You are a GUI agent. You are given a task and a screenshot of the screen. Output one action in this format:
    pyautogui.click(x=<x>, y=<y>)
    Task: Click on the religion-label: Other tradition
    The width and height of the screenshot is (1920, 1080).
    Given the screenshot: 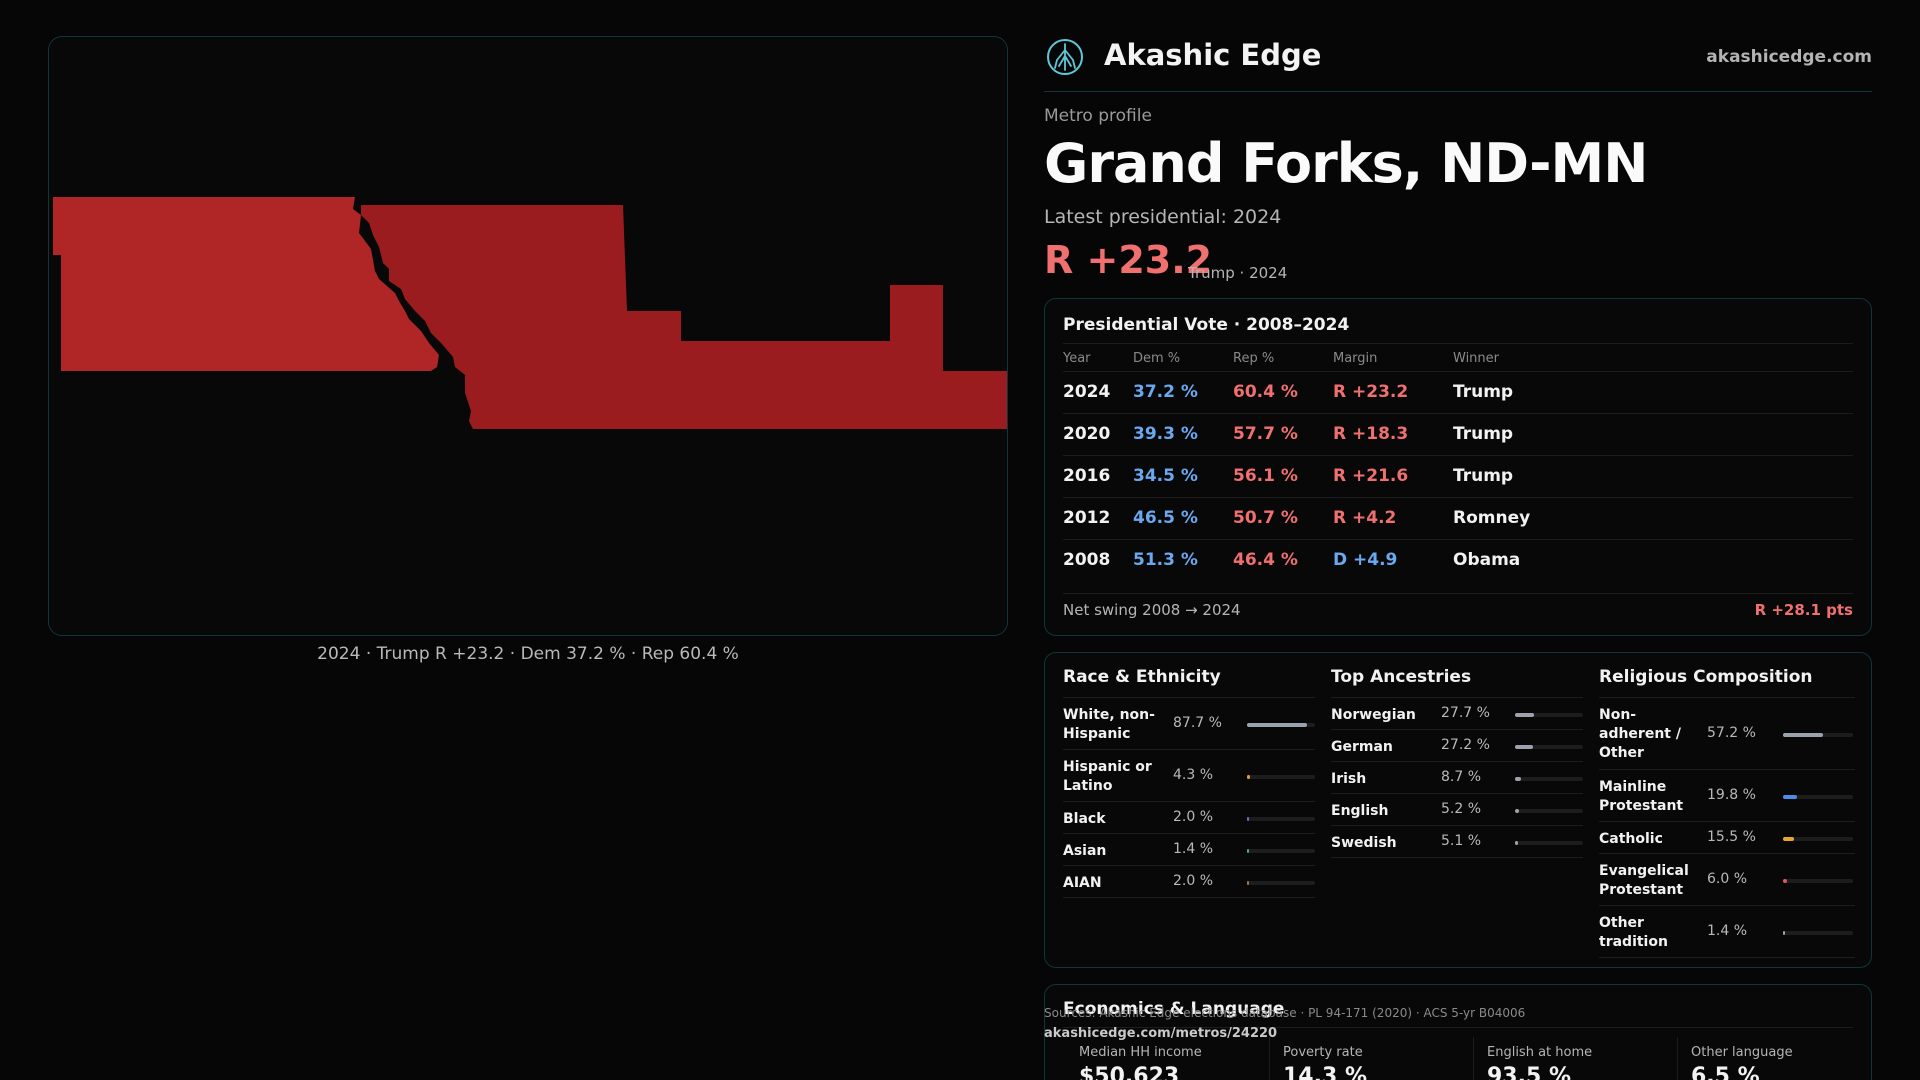 What is the action you would take?
    pyautogui.click(x=1633, y=932)
    